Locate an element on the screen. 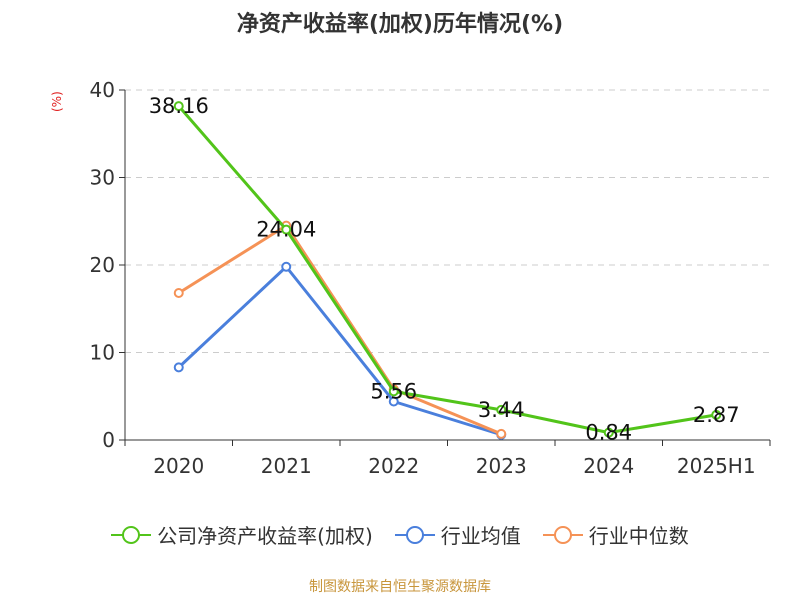 The image size is (800, 600). x-tick-label: 2024 is located at coordinates (608, 466).